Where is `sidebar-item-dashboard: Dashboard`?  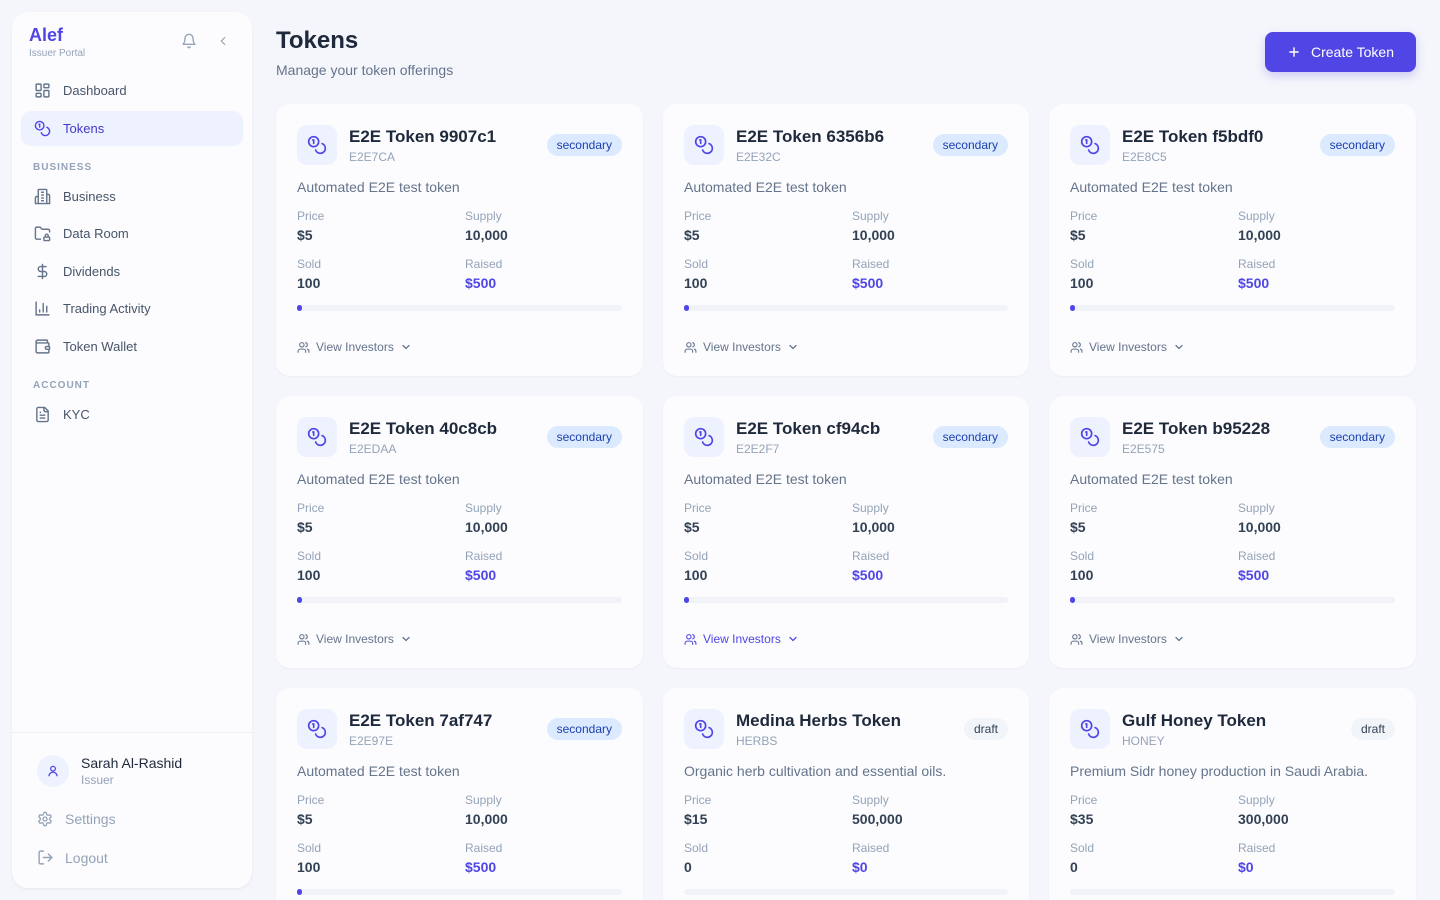 sidebar-item-dashboard: Dashboard is located at coordinates (132, 90).